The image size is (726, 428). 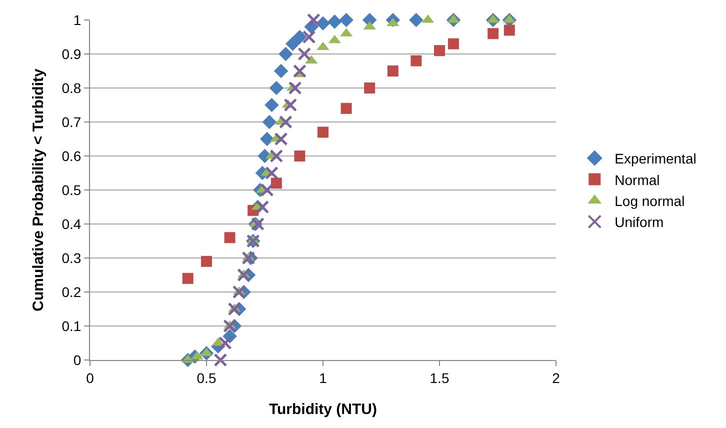 I want to click on x-tick-label: 0.5, so click(x=206, y=378).